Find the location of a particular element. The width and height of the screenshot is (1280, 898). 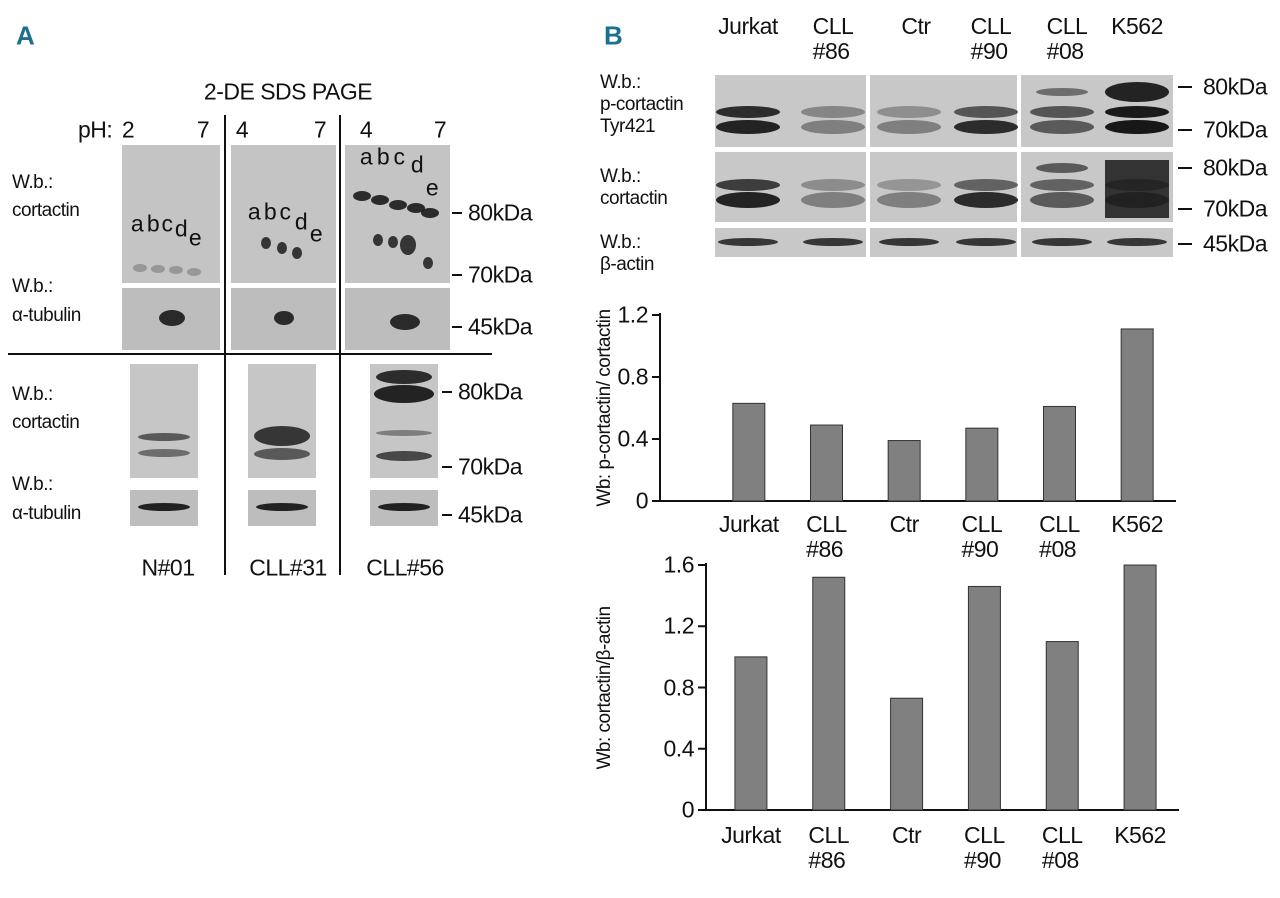

panel-label: B is located at coordinates (613, 35).